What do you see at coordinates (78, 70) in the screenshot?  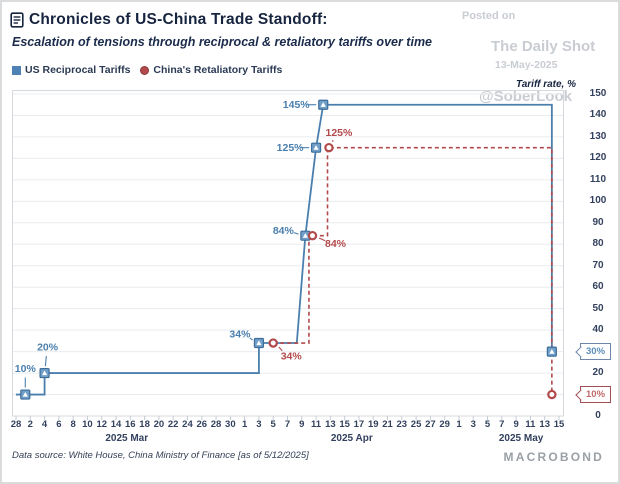 I see `legend-label-us: US Reciprocal Tariffs` at bounding box center [78, 70].